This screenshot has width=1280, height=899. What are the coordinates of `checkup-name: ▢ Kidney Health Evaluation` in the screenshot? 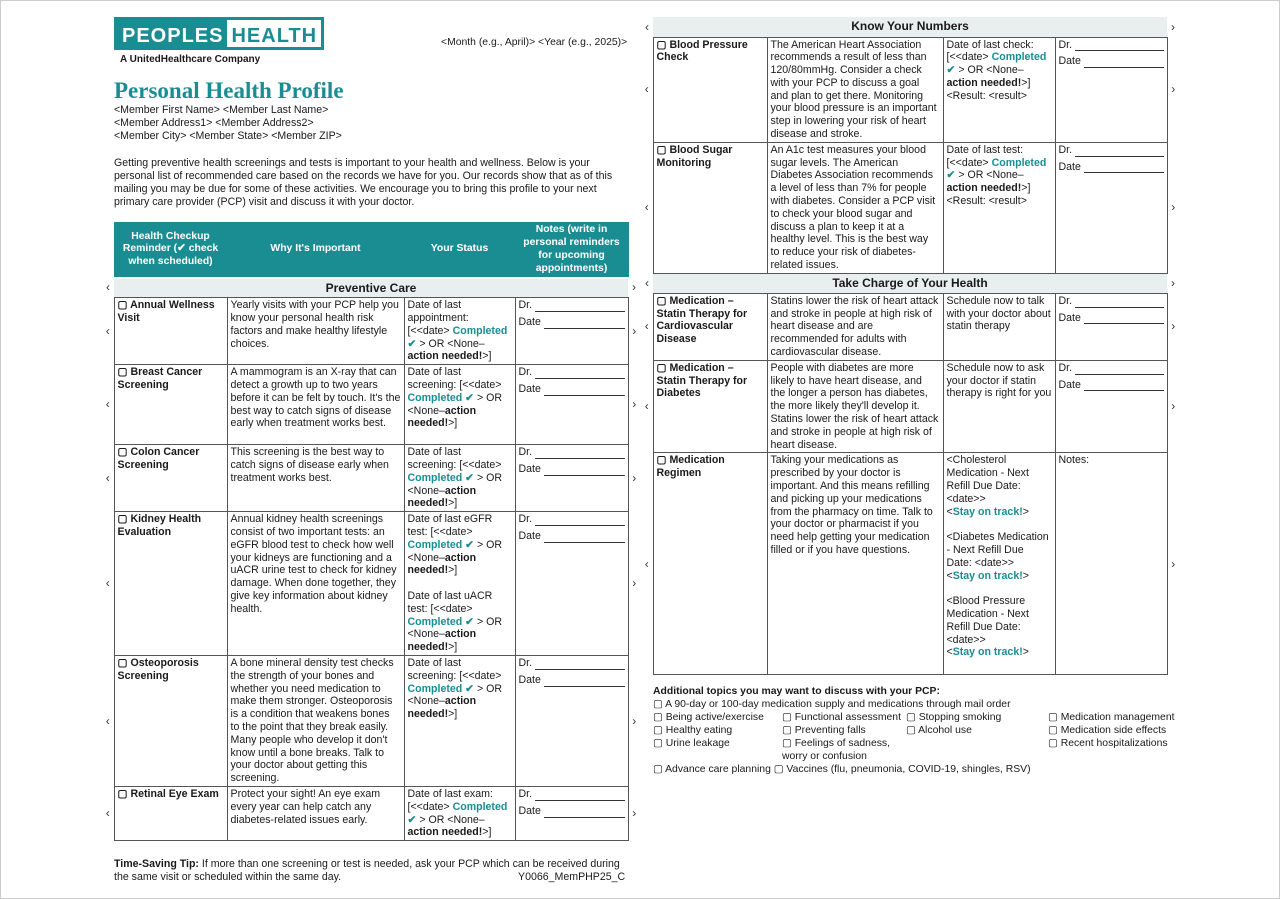 It's located at (170, 584).